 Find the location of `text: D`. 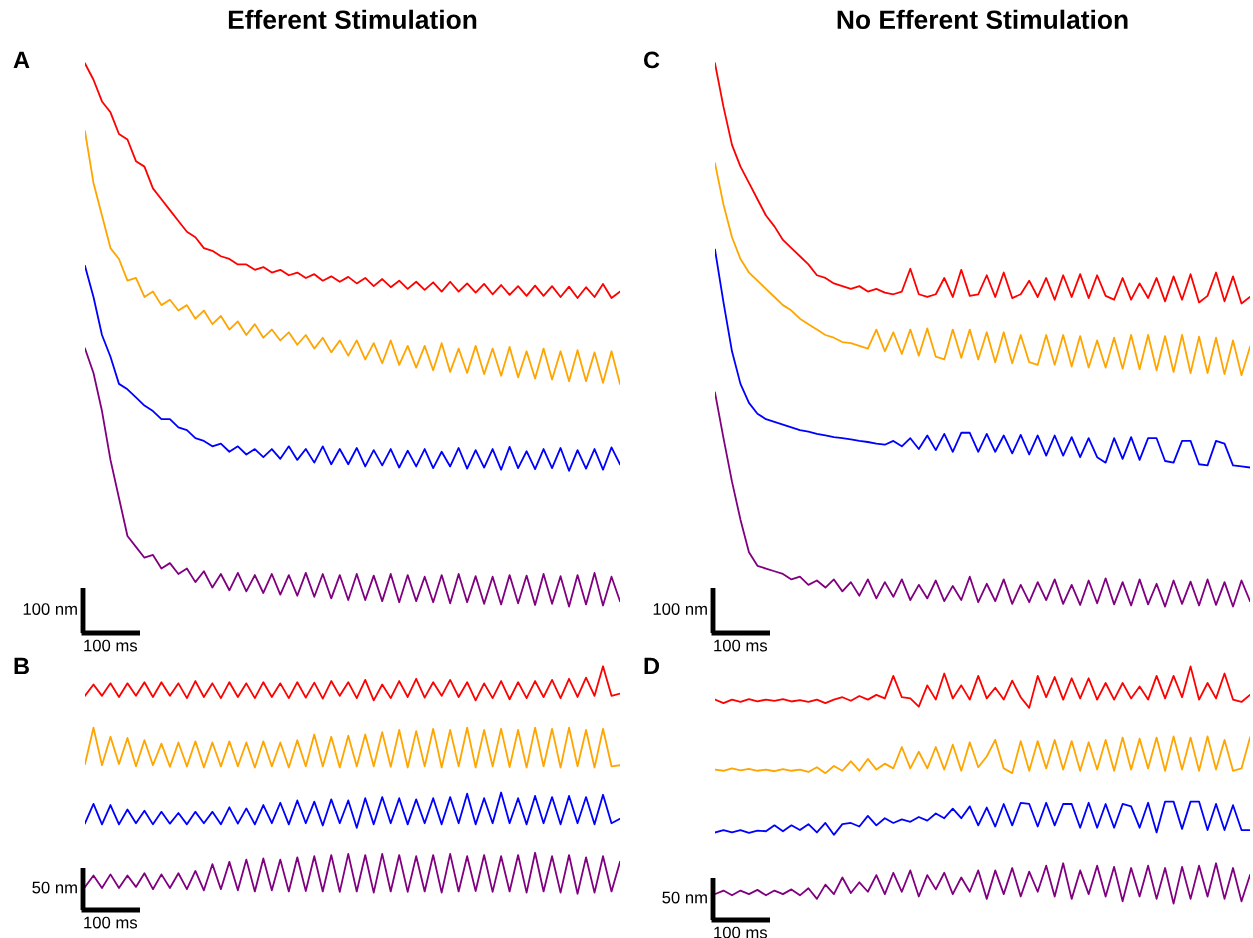

text: D is located at coordinates (652, 666).